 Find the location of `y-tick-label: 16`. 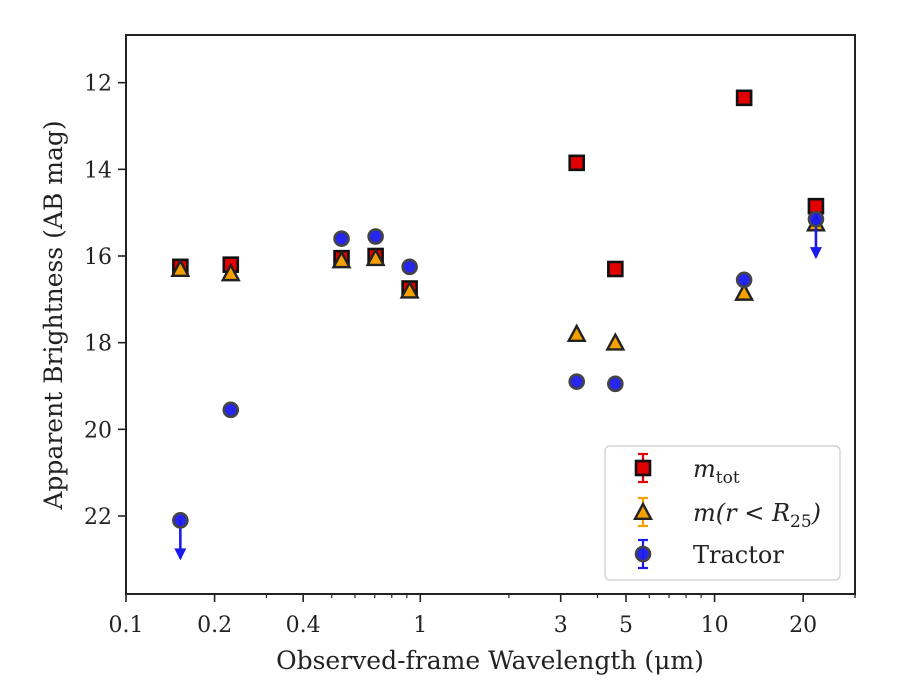

y-tick-label: 16 is located at coordinates (98, 257).